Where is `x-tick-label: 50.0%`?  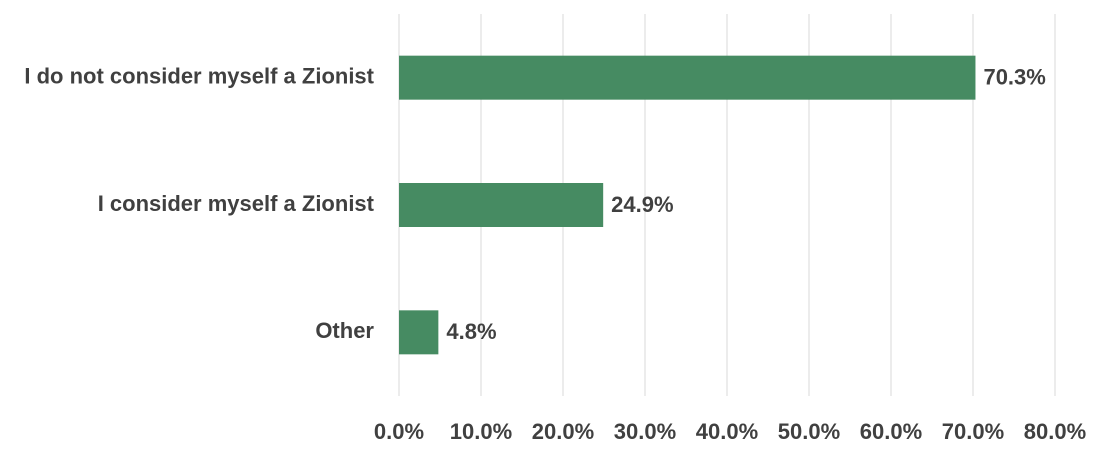
x-tick-label: 50.0% is located at coordinates (809, 431).